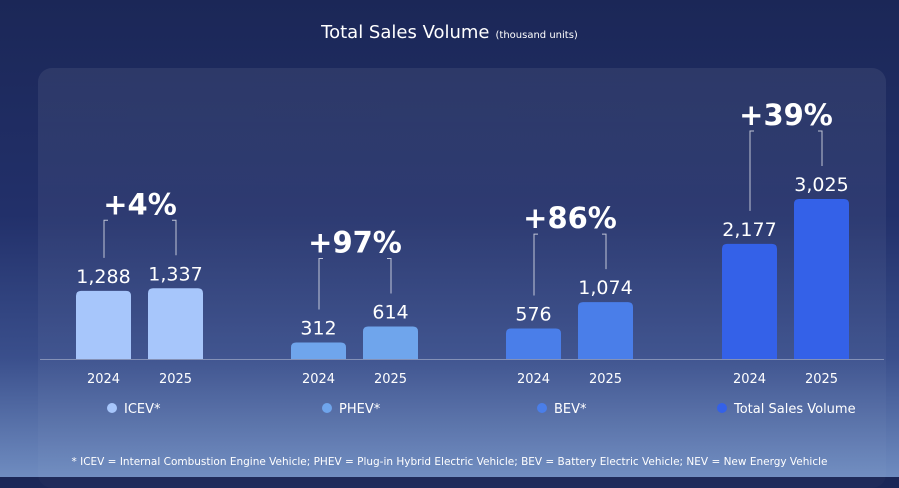 The width and height of the screenshot is (899, 488). Describe the element at coordinates (360, 409) in the screenshot. I see `legend-label: PHEV*` at that location.